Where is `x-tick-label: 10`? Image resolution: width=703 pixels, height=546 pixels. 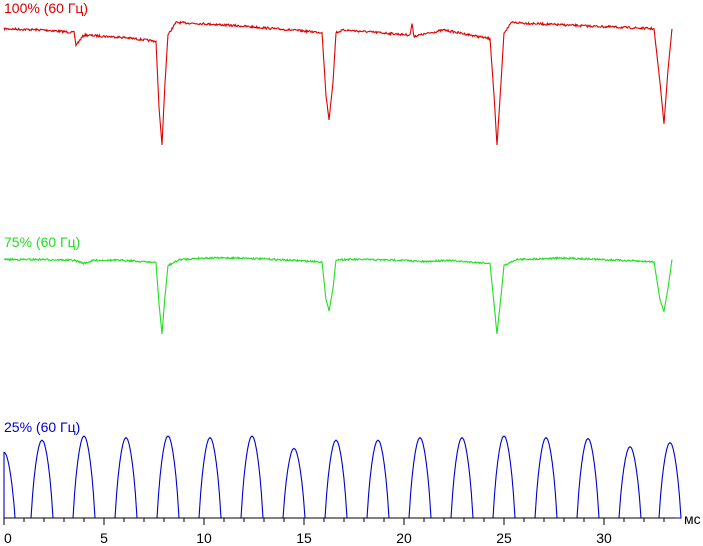 x-tick-label: 10 is located at coordinates (204, 538).